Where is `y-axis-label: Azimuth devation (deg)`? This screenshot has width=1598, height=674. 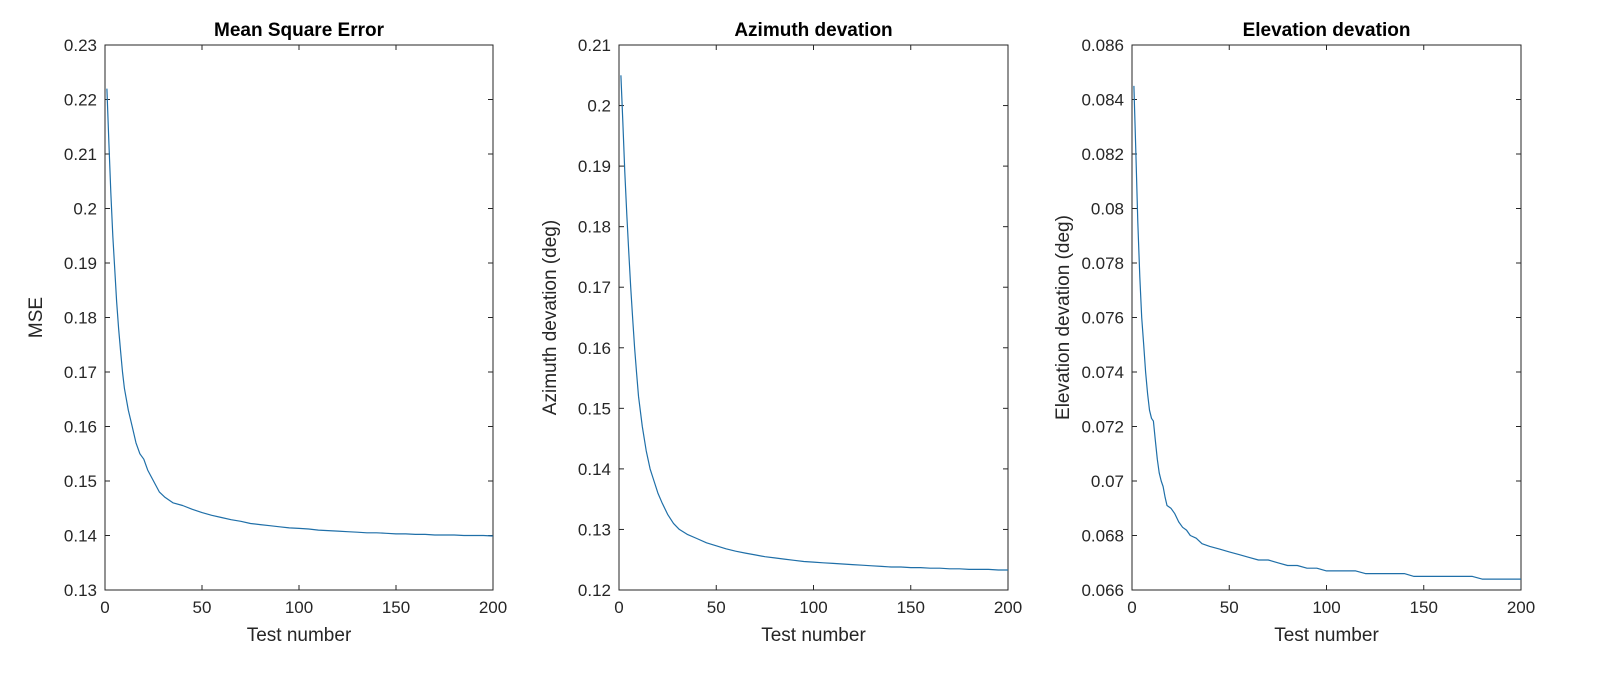
y-axis-label: Azimuth devation (deg) is located at coordinates (550, 317).